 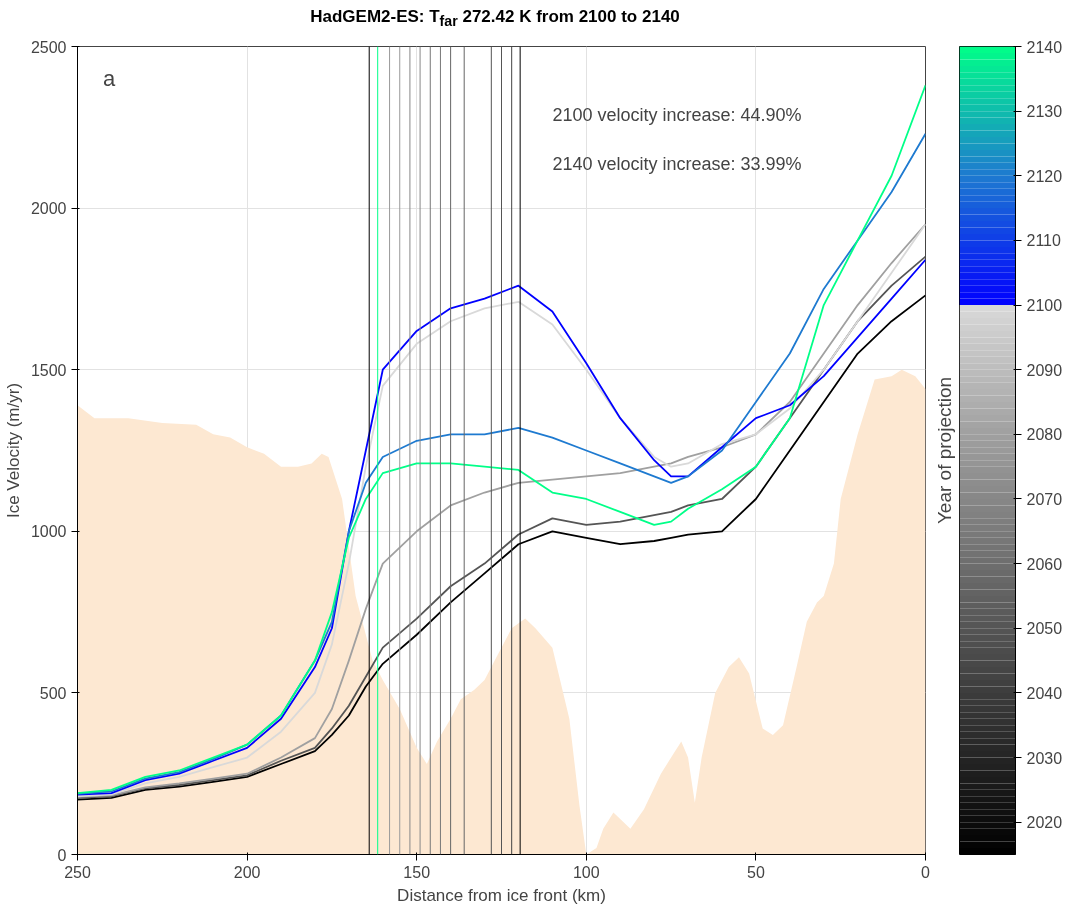 I want to click on annotation: a, so click(x=109, y=79).